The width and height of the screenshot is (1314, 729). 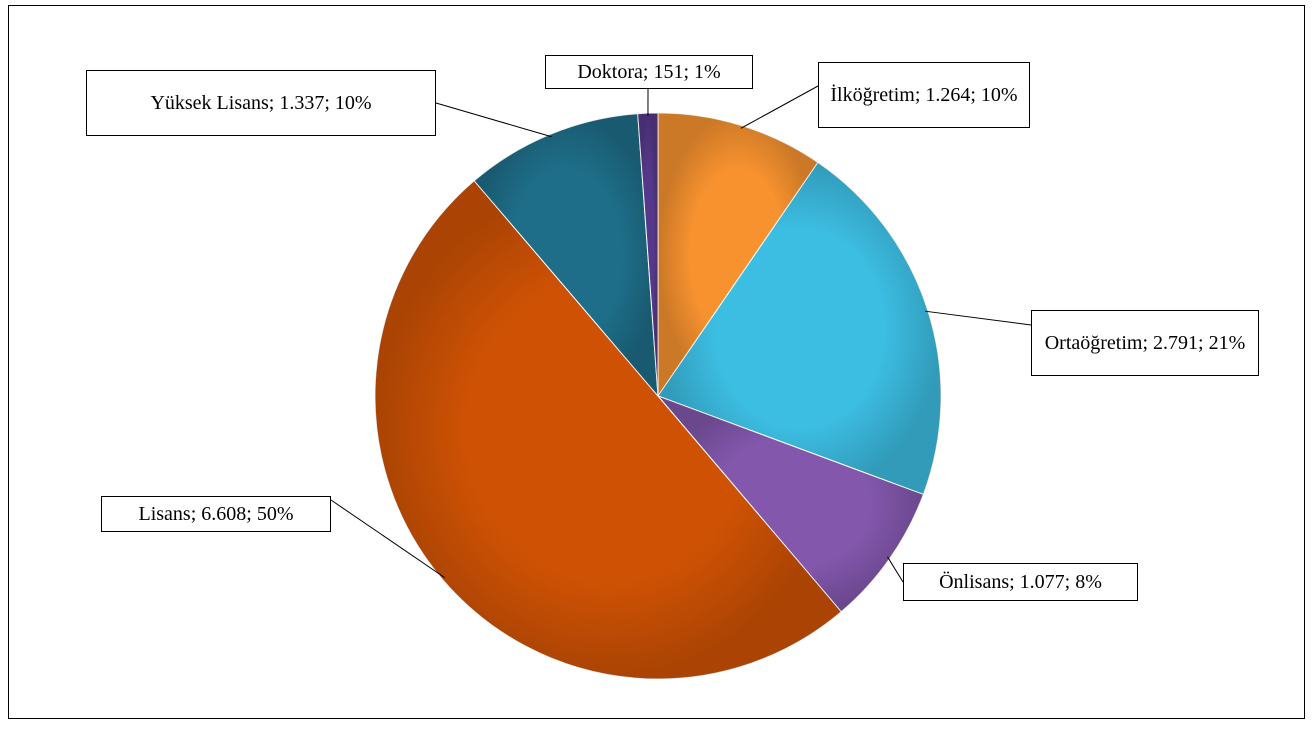 I want to click on data-label: Yüksek Lisans; 1.337; 10%, so click(x=261, y=103).